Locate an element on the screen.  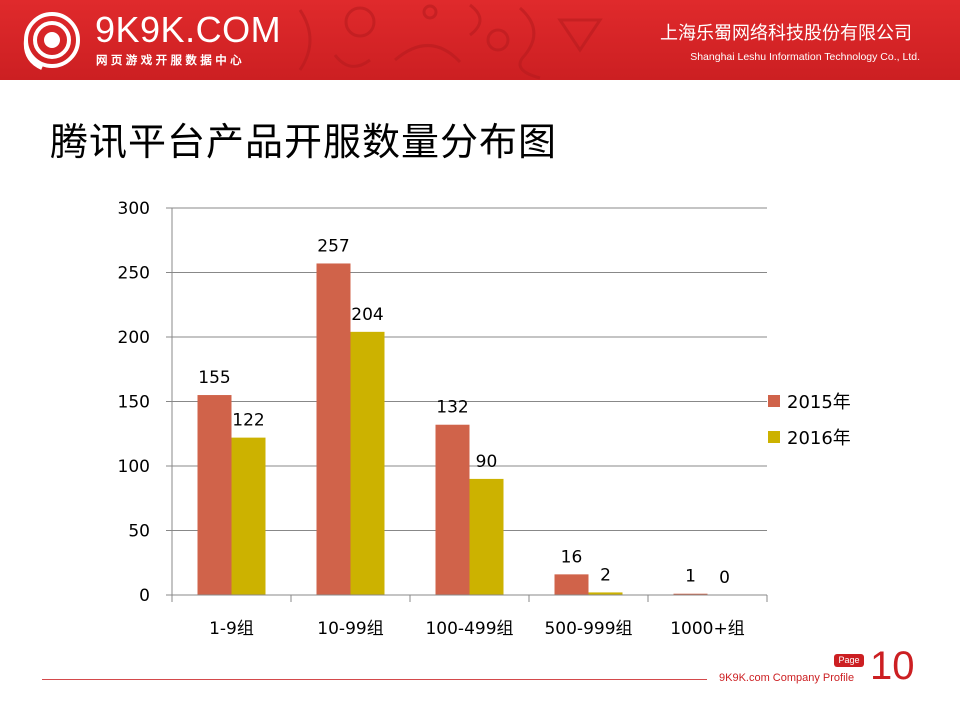
data-label: 257 is located at coordinates (333, 246).